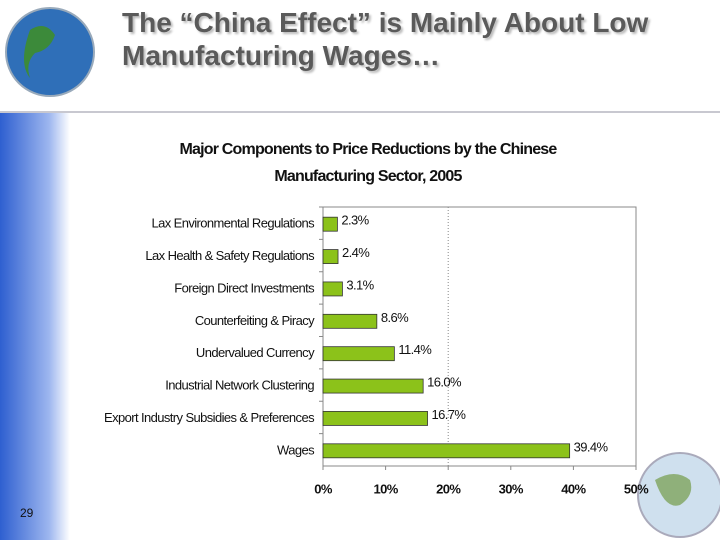  I want to click on y-tick-label: Export Industry Subsidies & Preferences, so click(209, 417).